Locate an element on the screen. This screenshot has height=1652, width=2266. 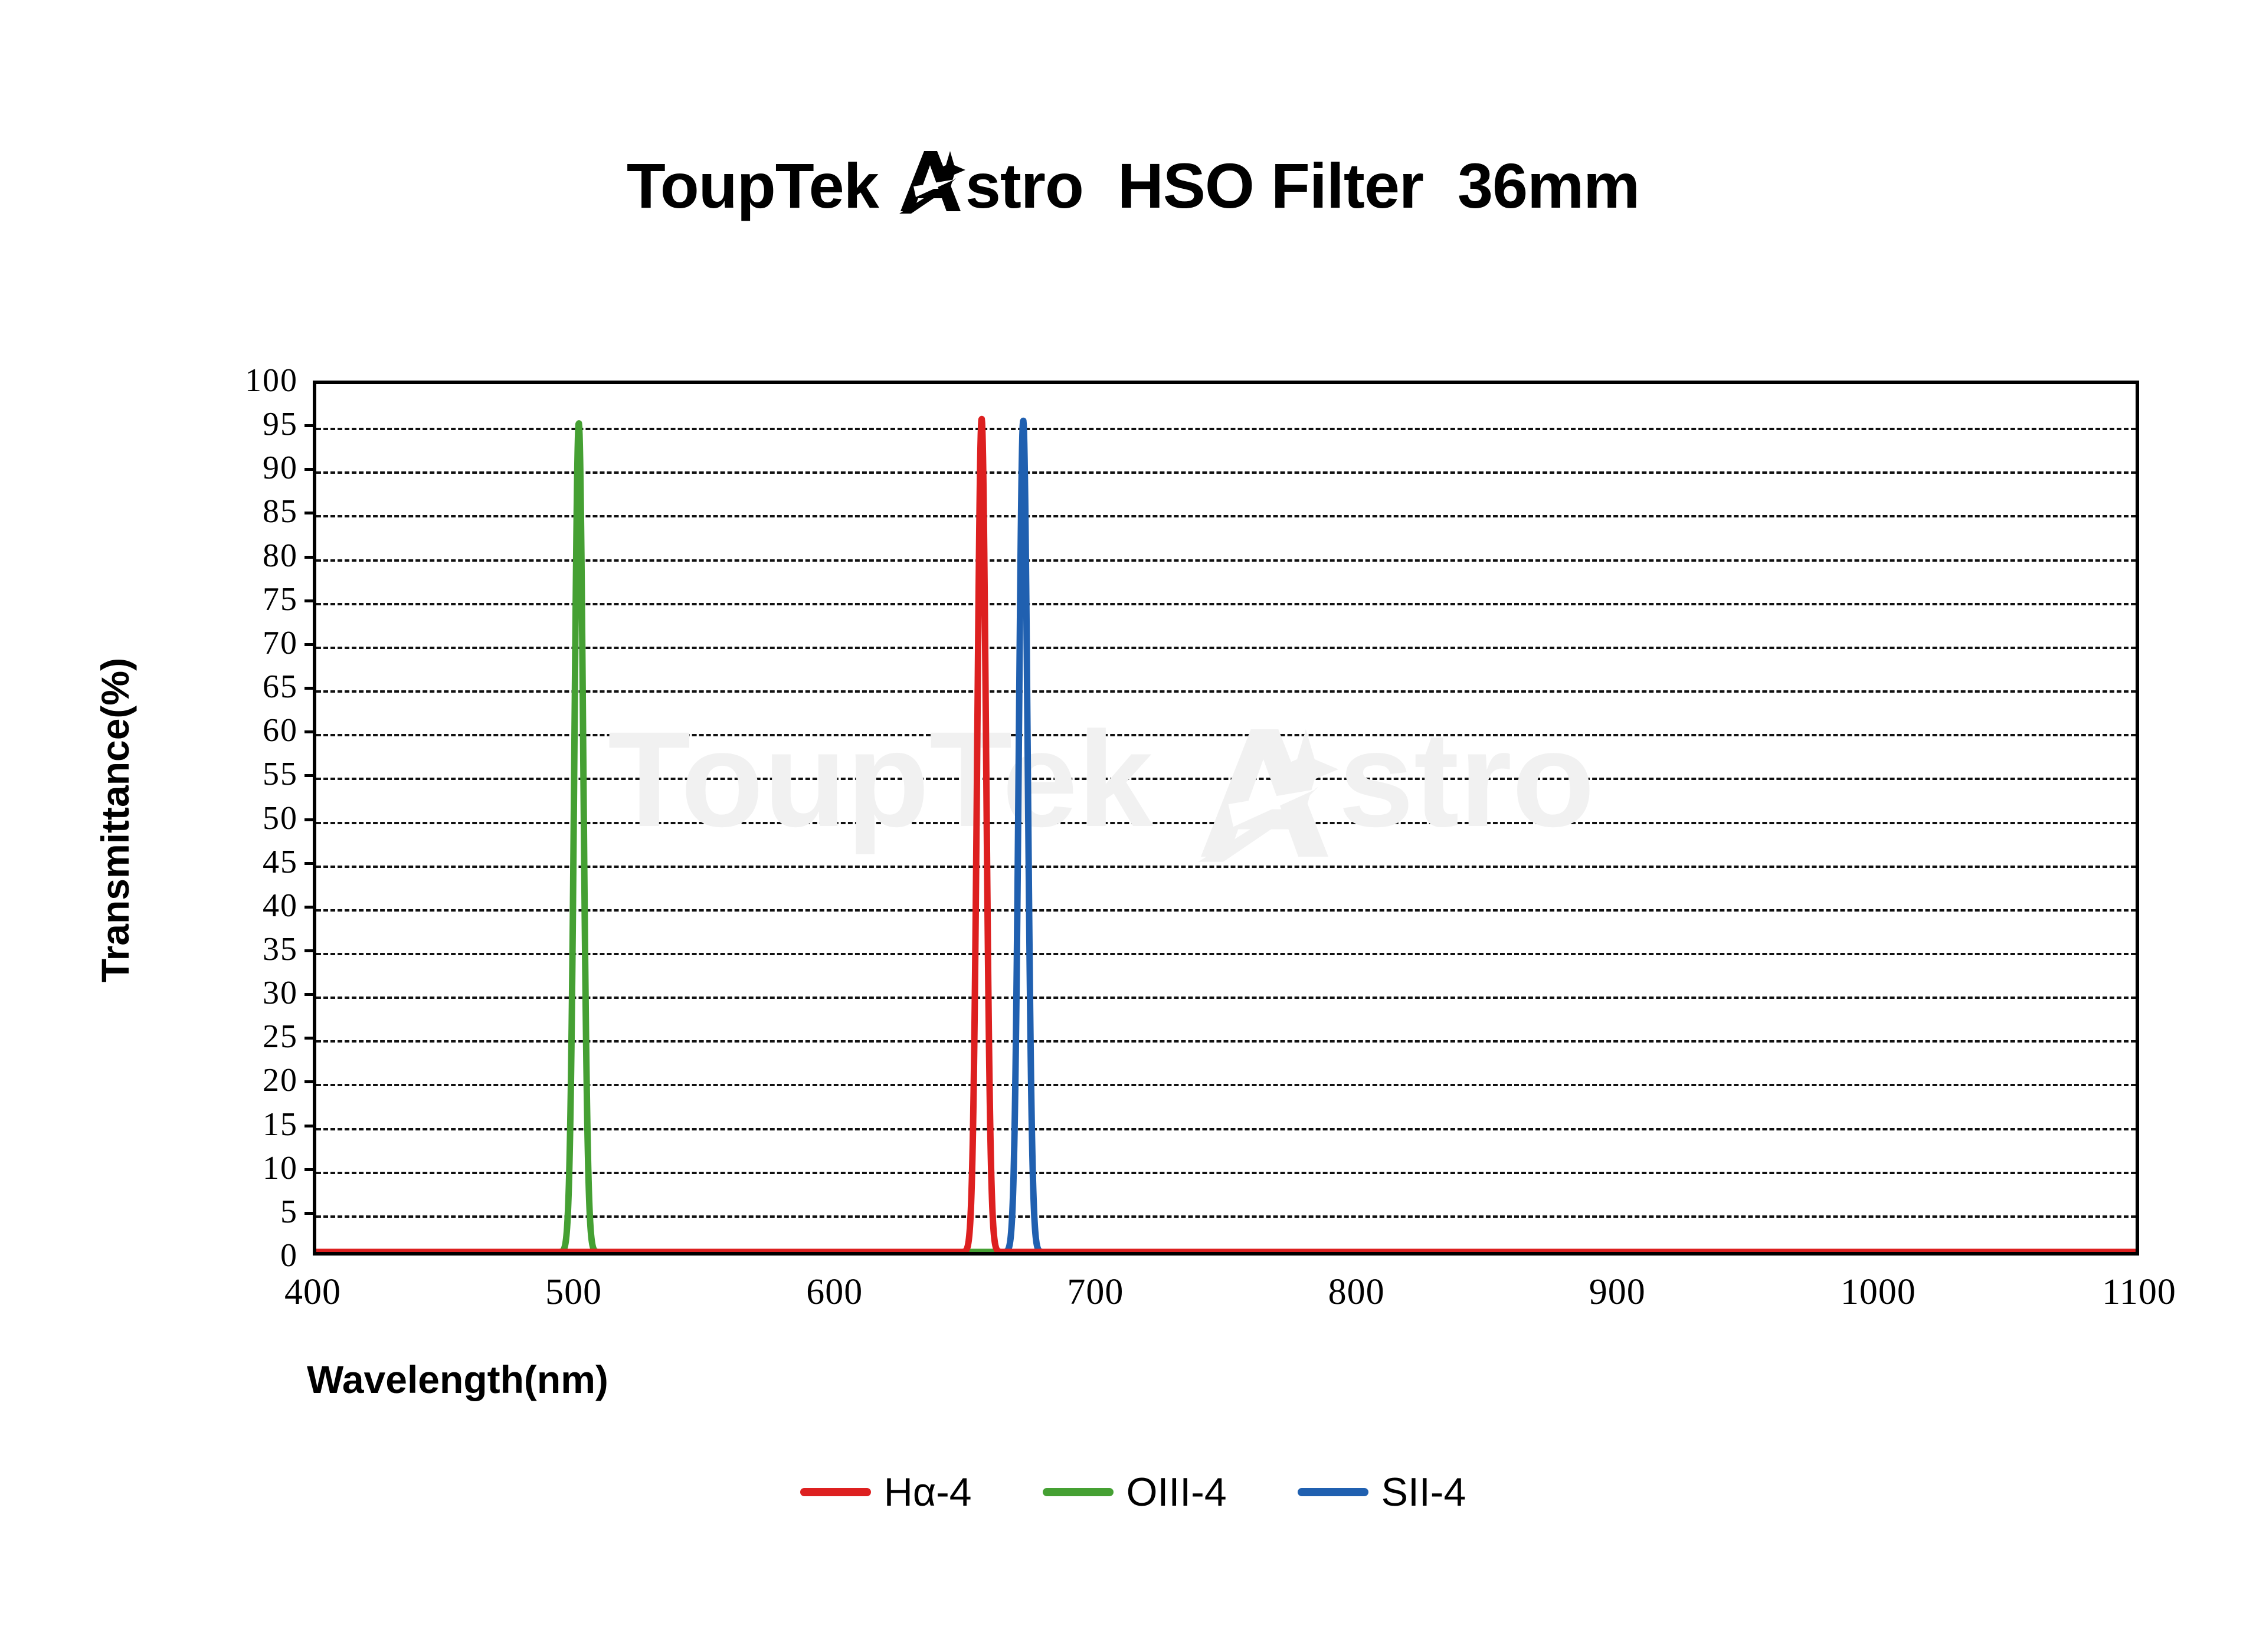
x-axis-tick-label: 900 is located at coordinates (1617, 1292).